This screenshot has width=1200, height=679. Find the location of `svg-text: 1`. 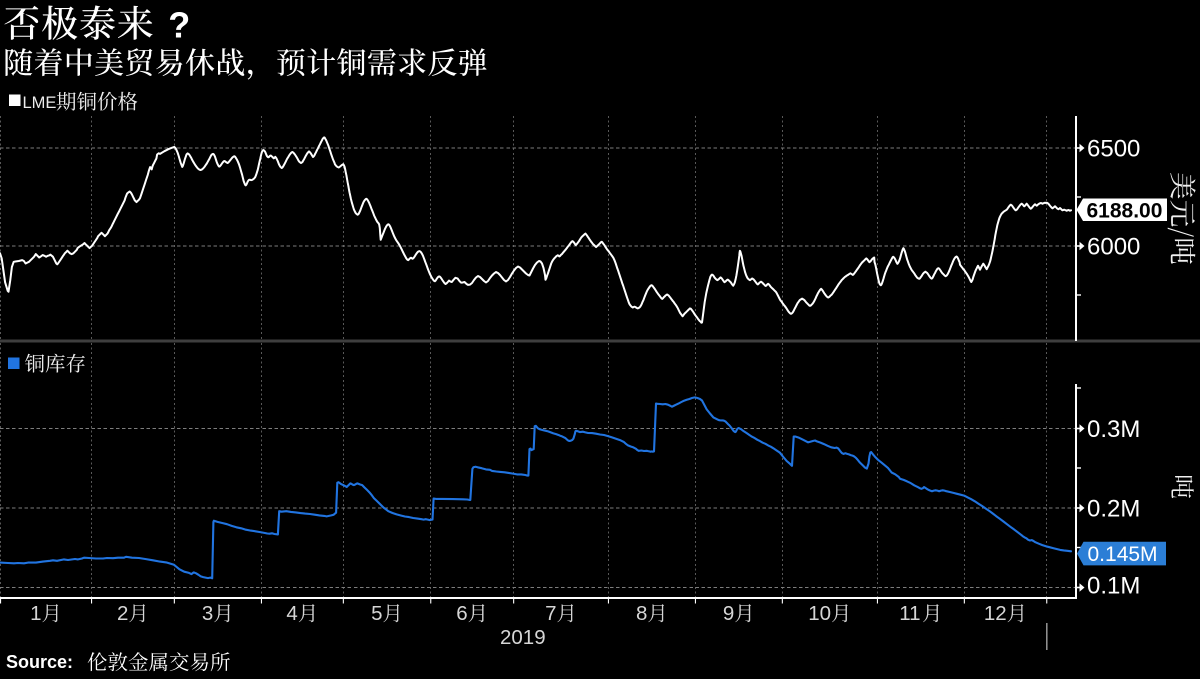

svg-text: 1 is located at coordinates (35, 613).